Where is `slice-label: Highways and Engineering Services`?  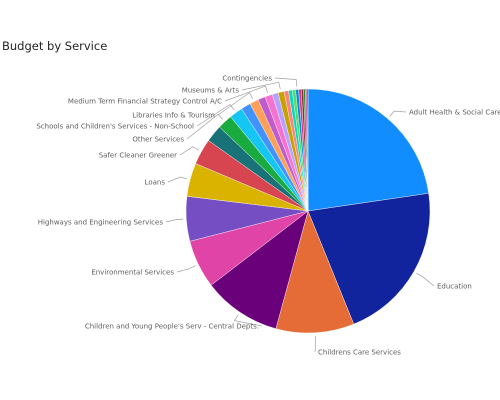 slice-label: Highways and Engineering Services is located at coordinates (101, 223).